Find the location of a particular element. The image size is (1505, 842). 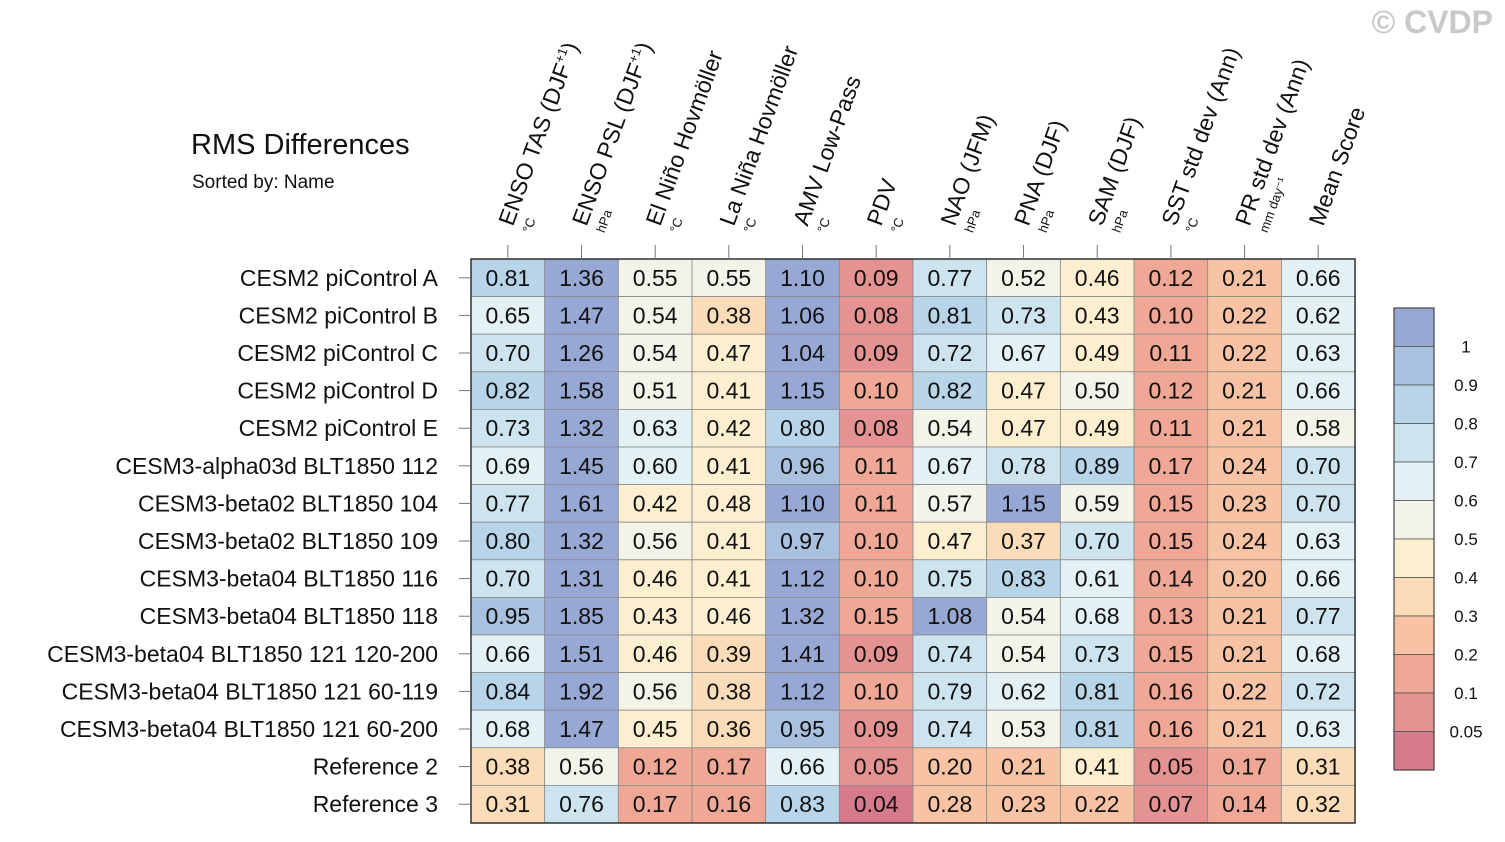

cell-value-label: 1.45 is located at coordinates (581, 466).